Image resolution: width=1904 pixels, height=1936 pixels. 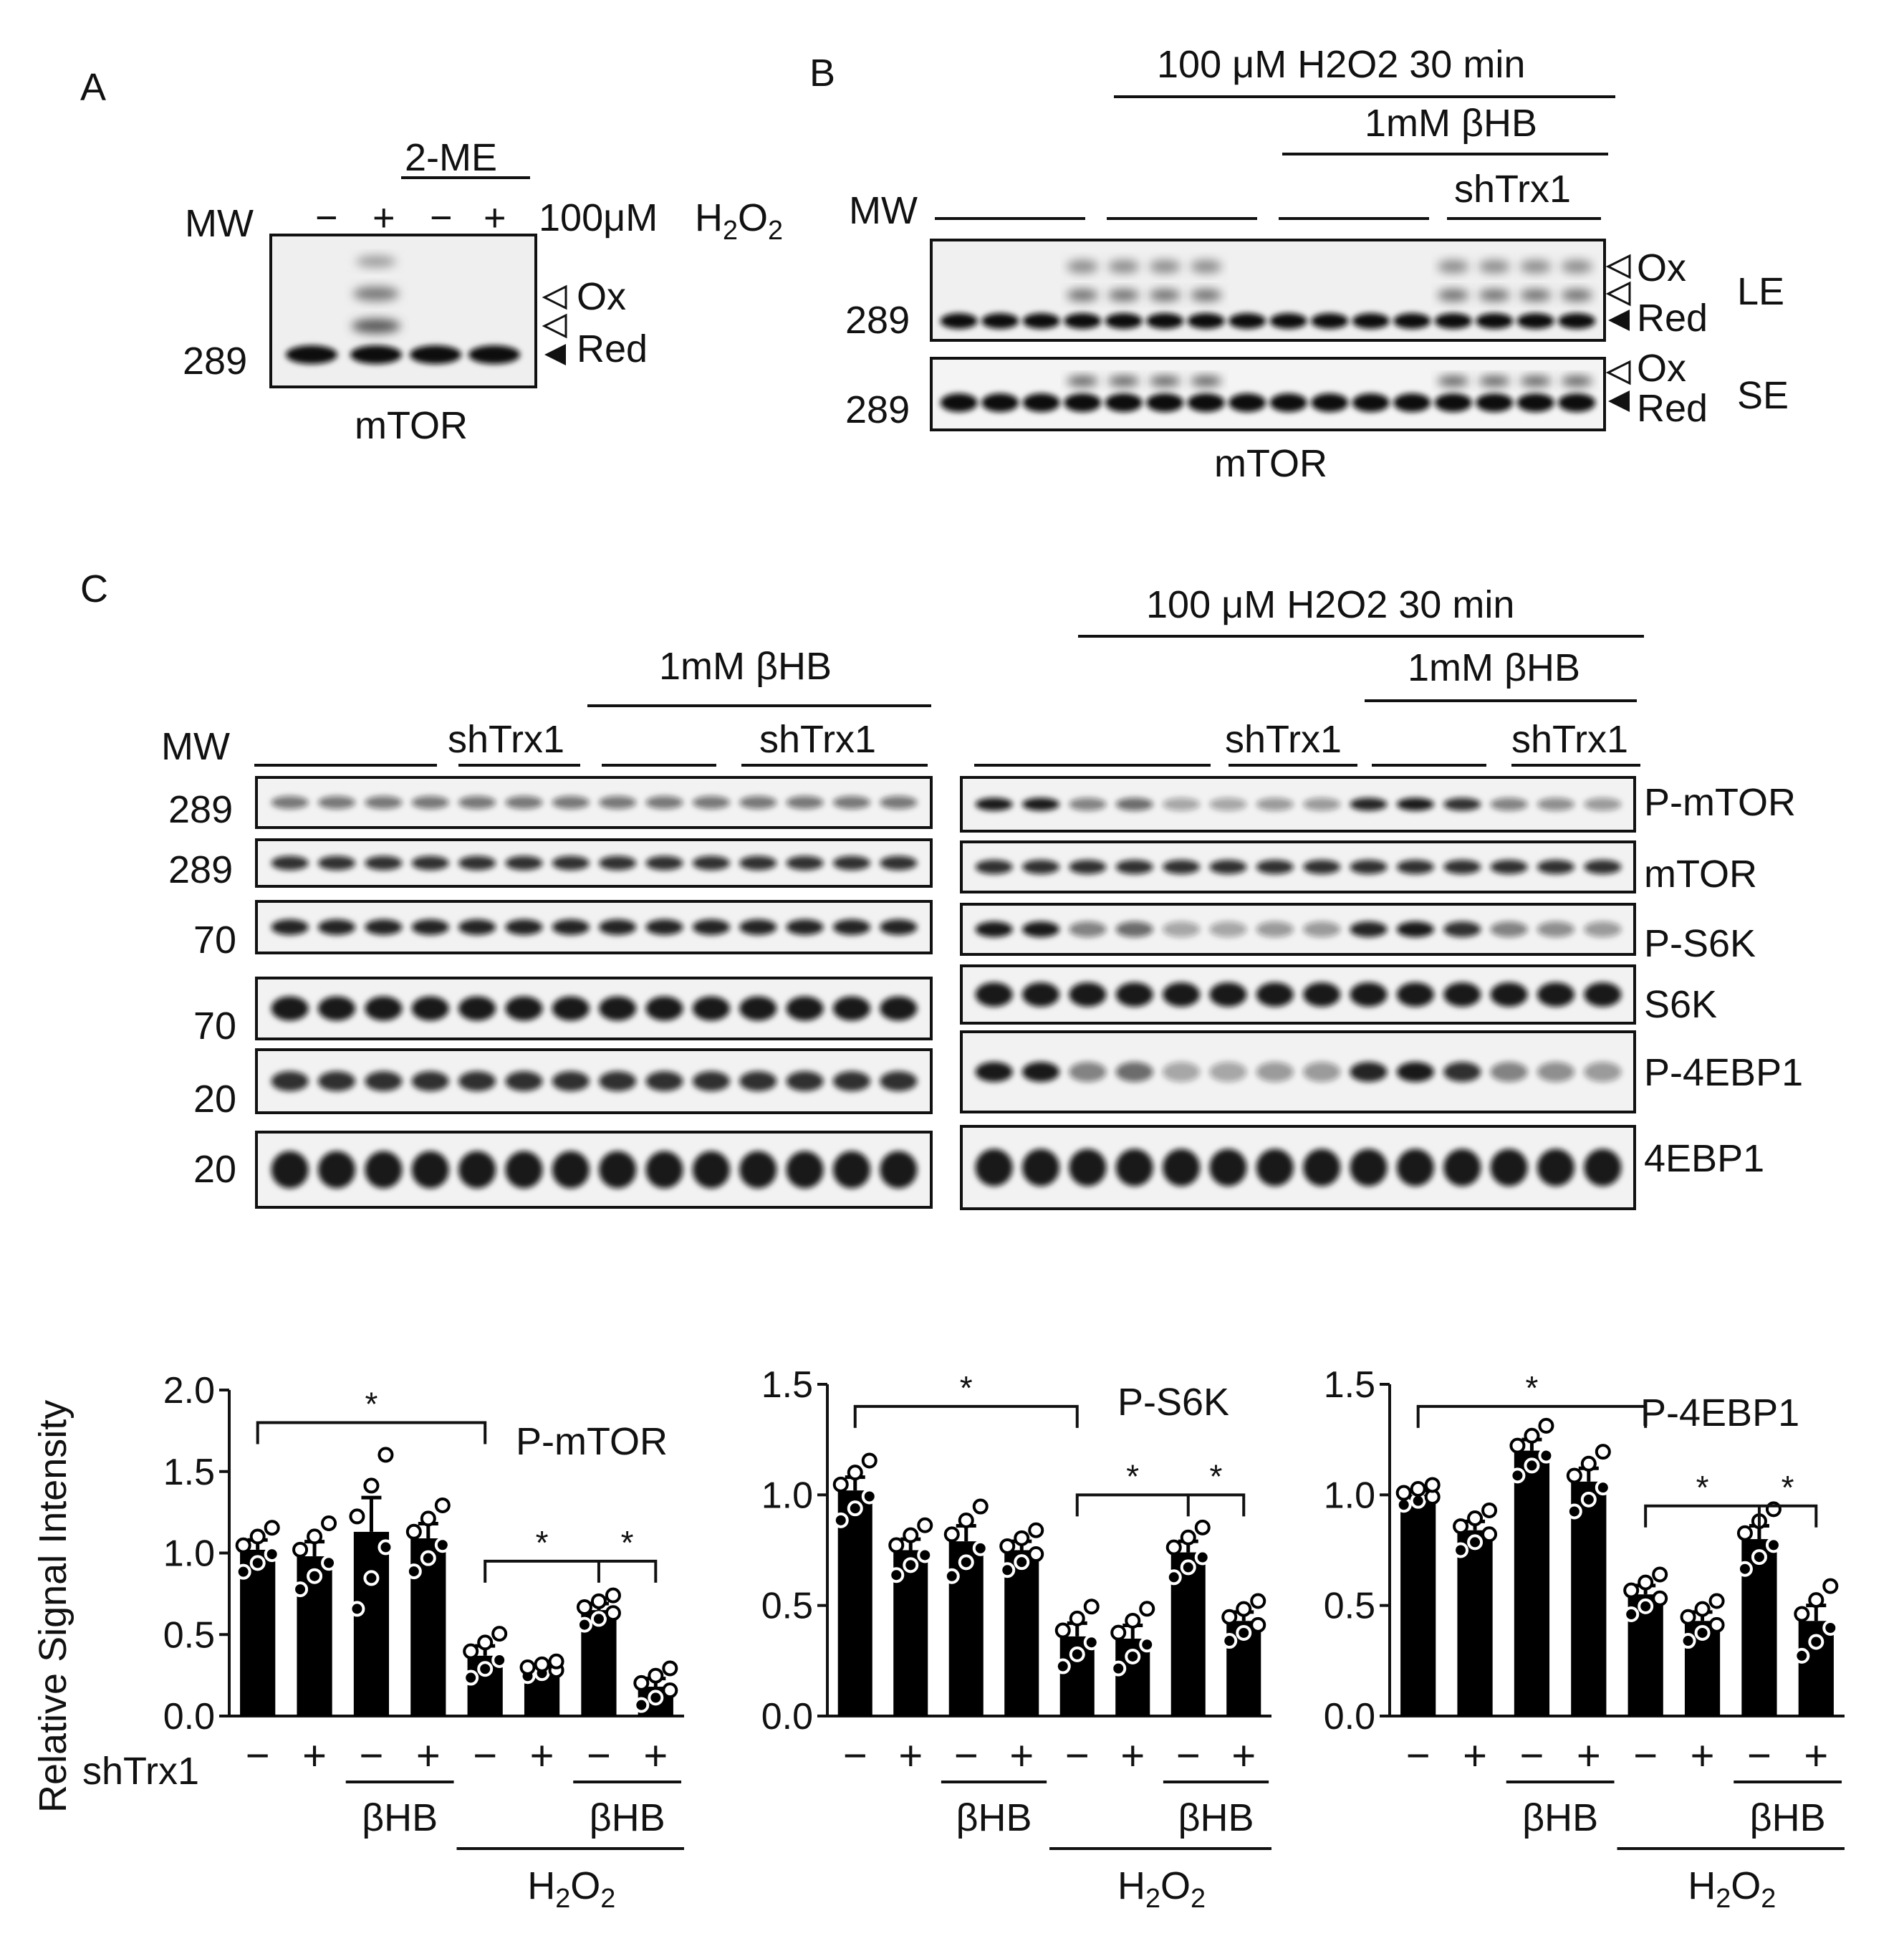 I want to click on ox-arrow-open, so click(x=554, y=297).